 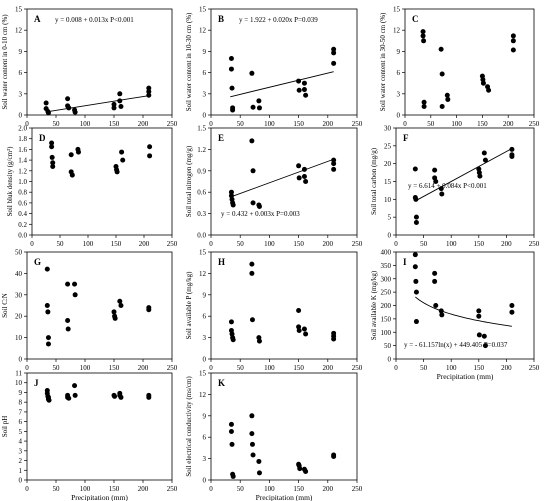 What do you see at coordinates (22, 225) in the screenshot?
I see `y-tick-label: 0.2` at bounding box center [22, 225].